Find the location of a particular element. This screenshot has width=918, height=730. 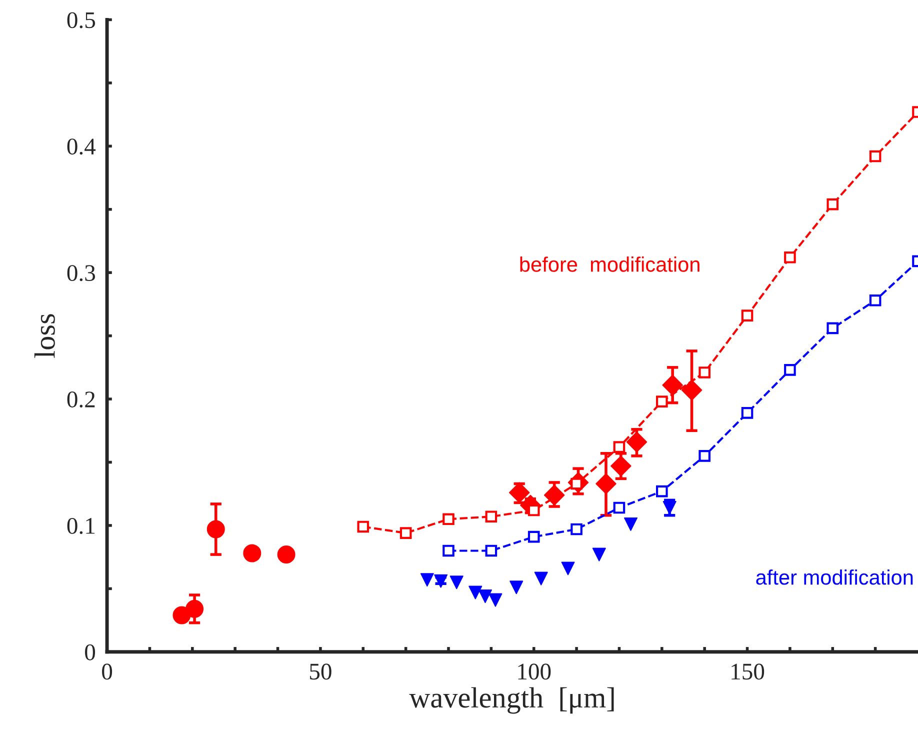

y-tick-label: 0.4 is located at coordinates (81, 146).